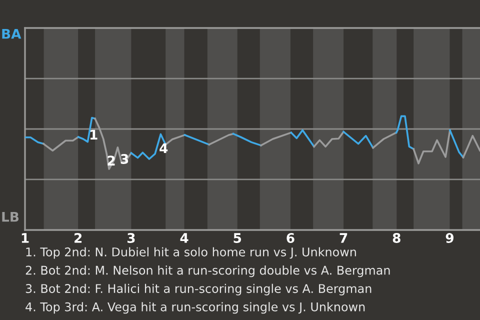 The width and height of the screenshot is (480, 320). What do you see at coordinates (191, 253) in the screenshot?
I see `text: 1. Top 2nd: N. Dubiel hit a solo home run vs J. Unknown` at bounding box center [191, 253].